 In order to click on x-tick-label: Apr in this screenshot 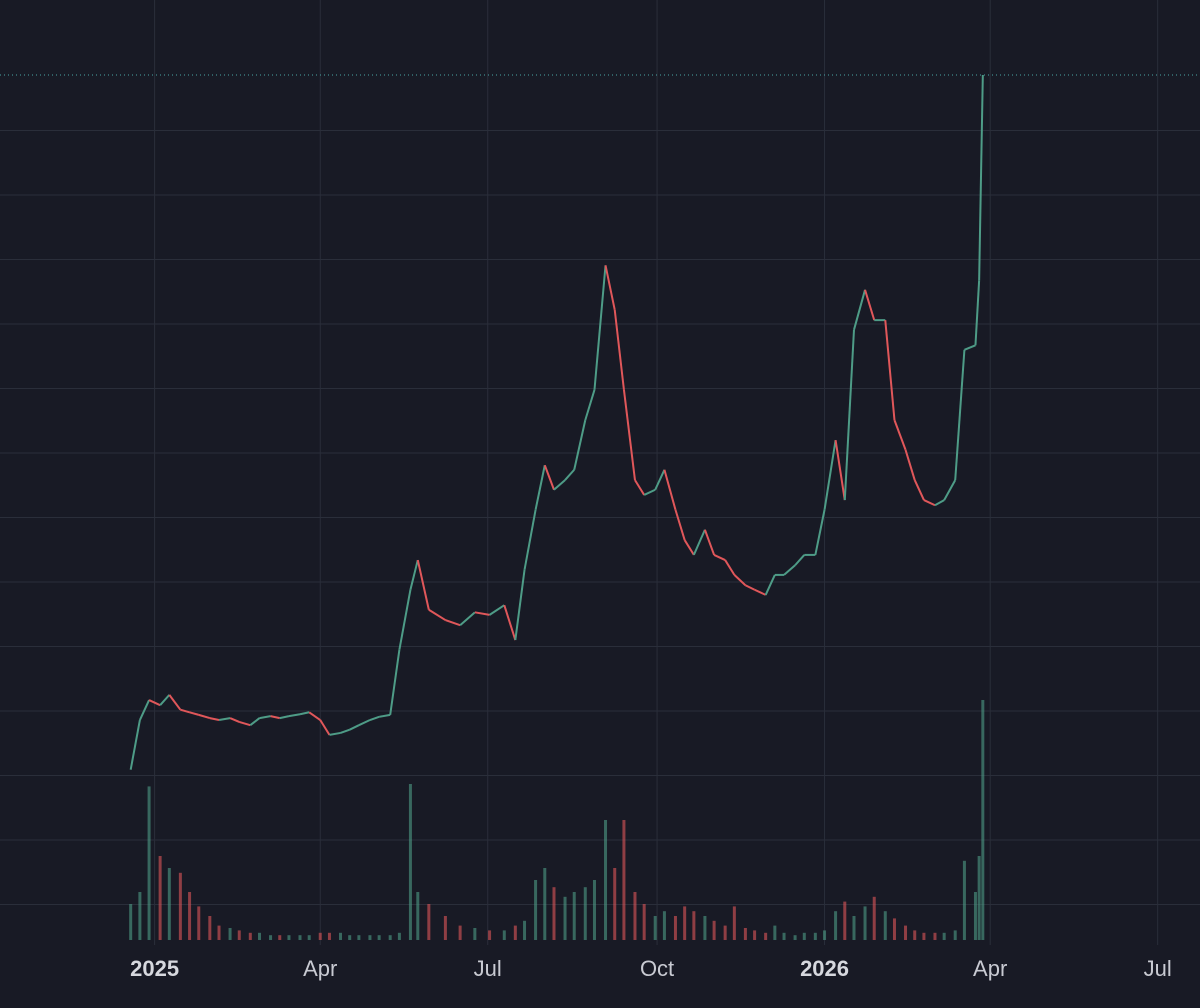, I will do `click(990, 968)`.